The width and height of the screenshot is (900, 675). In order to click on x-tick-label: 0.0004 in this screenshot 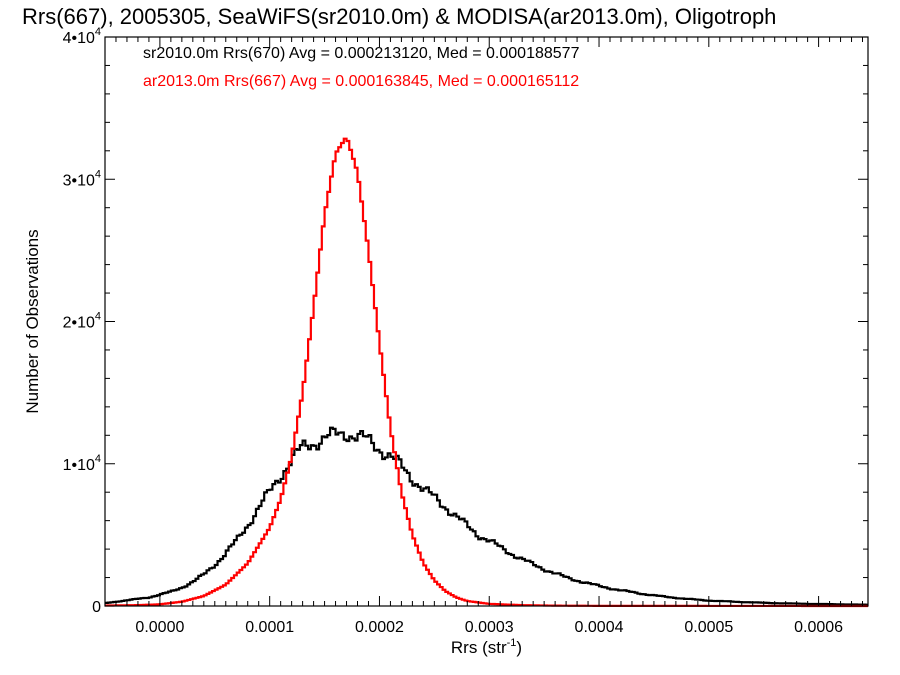, I will do `click(599, 627)`.